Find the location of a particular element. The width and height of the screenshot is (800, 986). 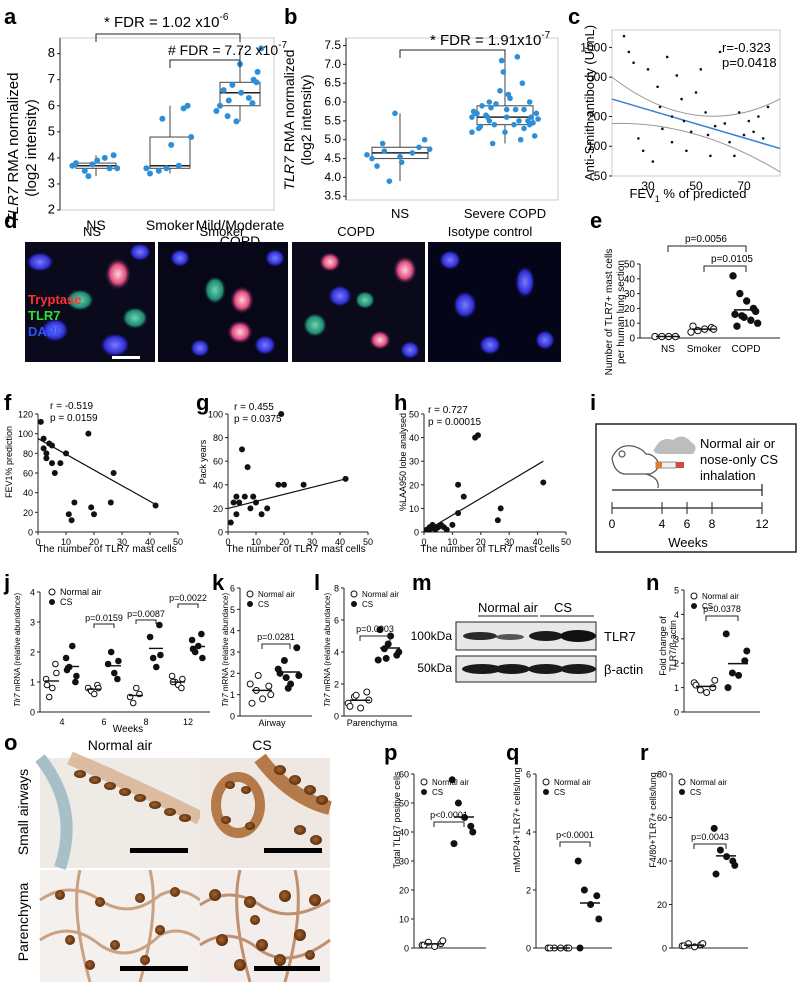

panel-b-y-tick-label: 5.0 is located at coordinates (332, 139).